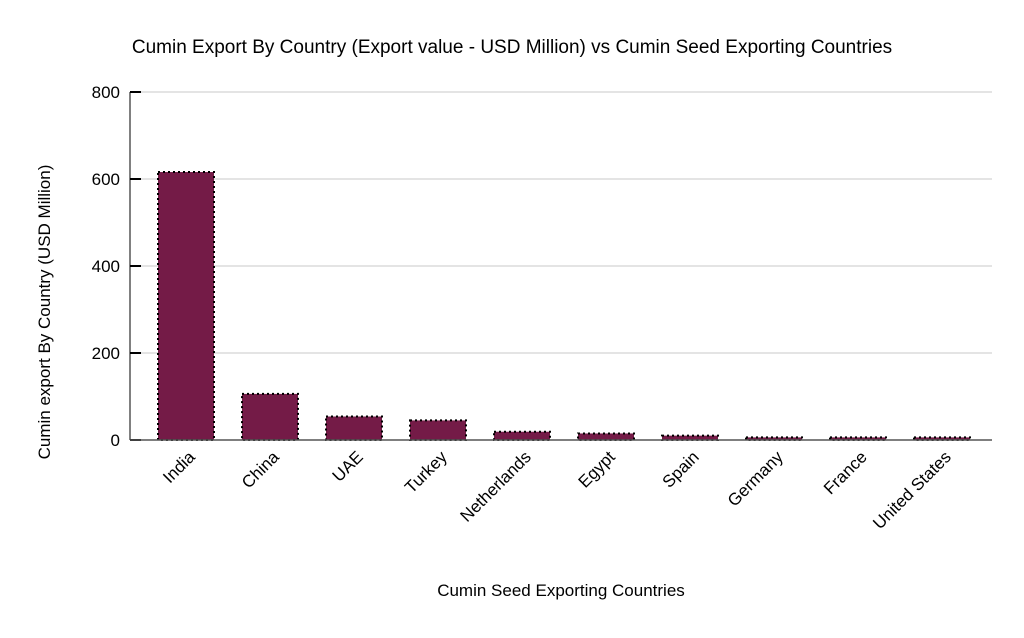 This screenshot has height=638, width=1024. I want to click on y-axis-label: Cumin export By Country (USD Million), so click(44, 312).